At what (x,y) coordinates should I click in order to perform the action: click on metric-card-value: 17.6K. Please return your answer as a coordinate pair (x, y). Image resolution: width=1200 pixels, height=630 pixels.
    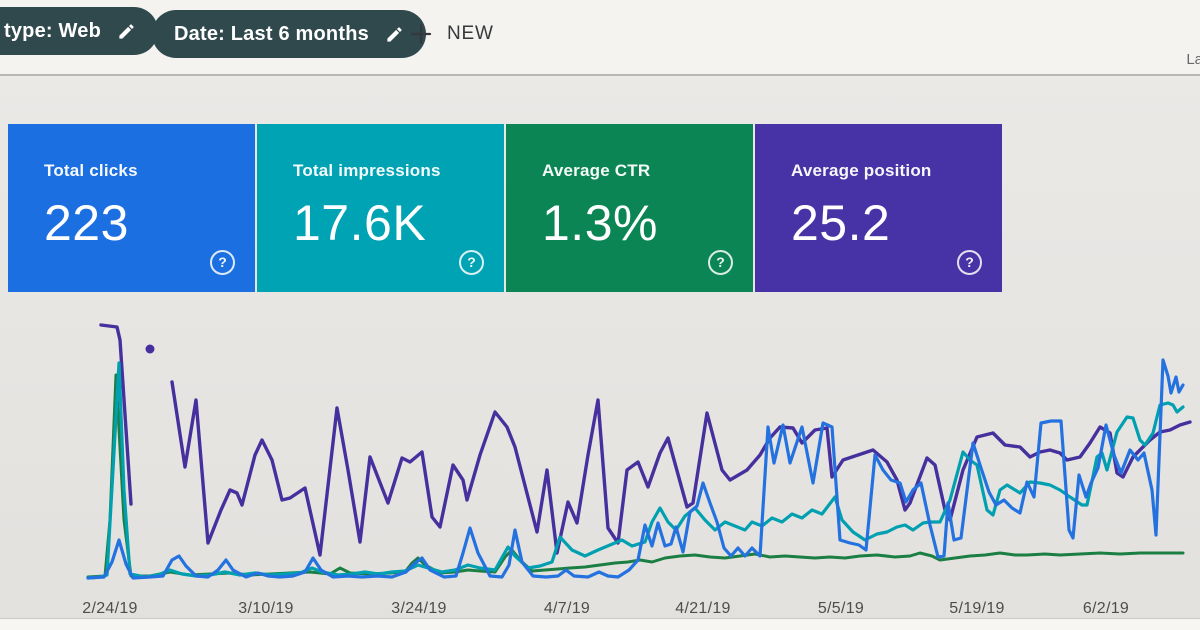
    Looking at the image, I should click on (360, 223).